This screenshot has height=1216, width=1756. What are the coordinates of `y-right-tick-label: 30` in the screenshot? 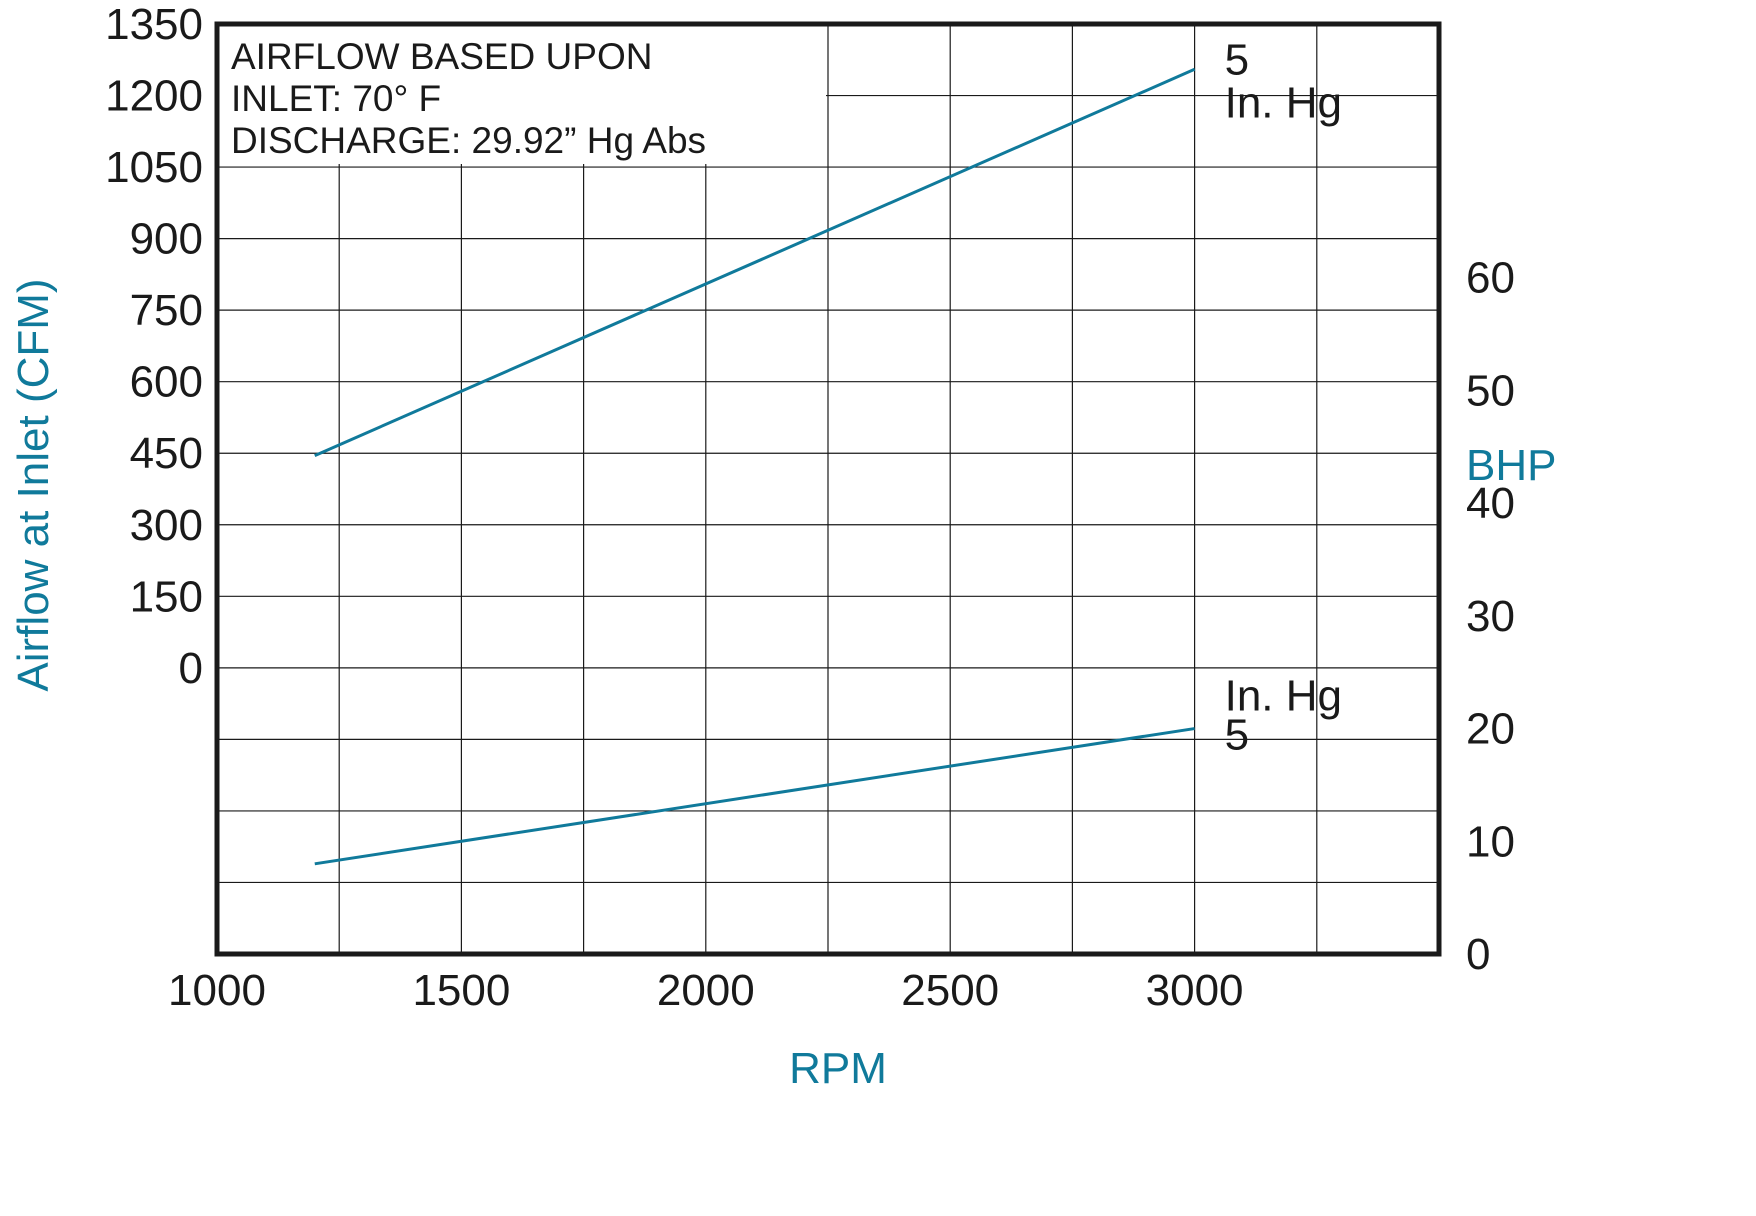 It's located at (1490, 616).